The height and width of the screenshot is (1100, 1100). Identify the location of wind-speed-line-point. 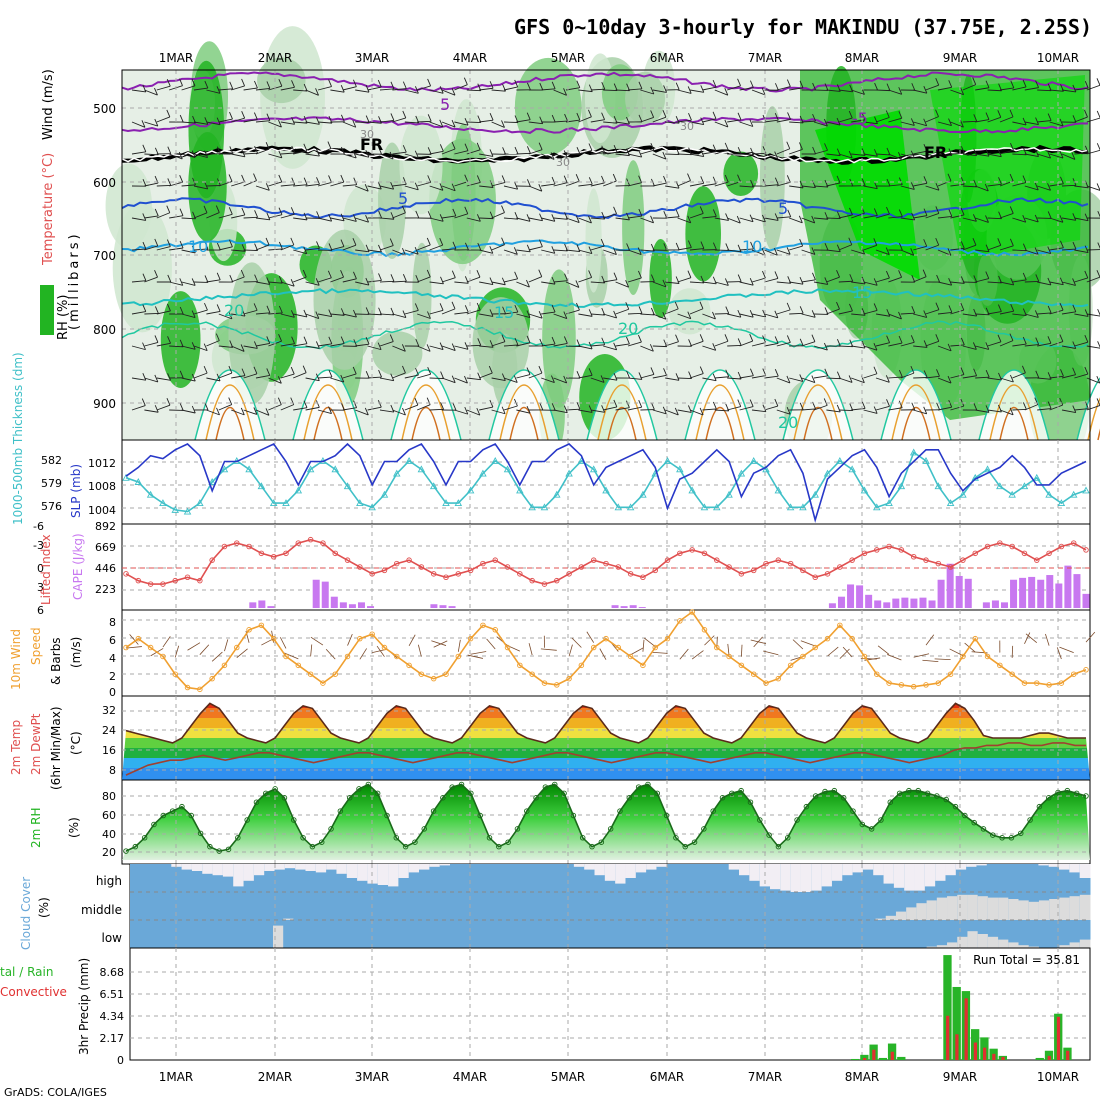
(901, 685).